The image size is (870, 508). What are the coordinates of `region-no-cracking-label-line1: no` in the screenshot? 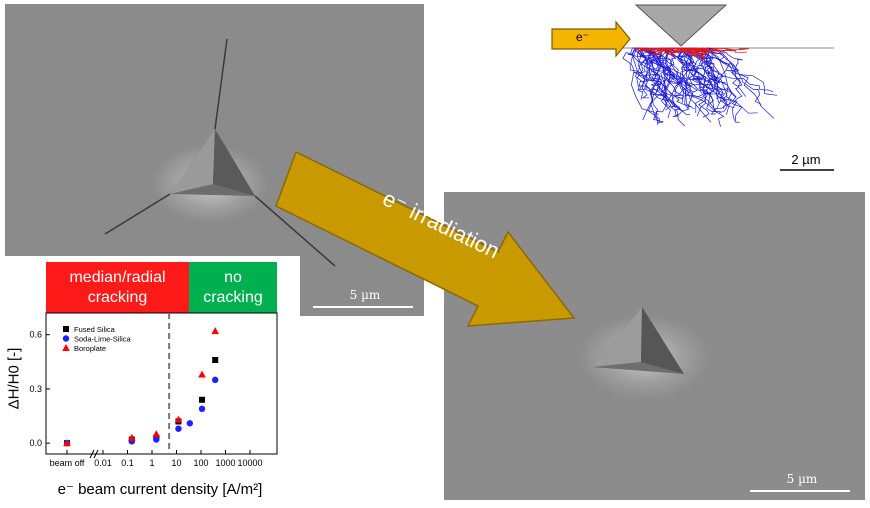 It's located at (233, 277).